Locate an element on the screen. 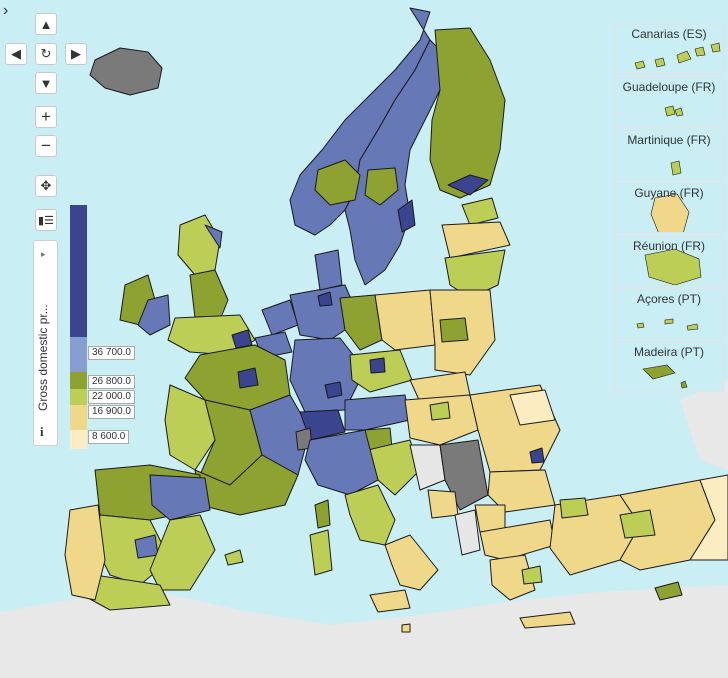  region-italy-s is located at coordinates (411, 562).